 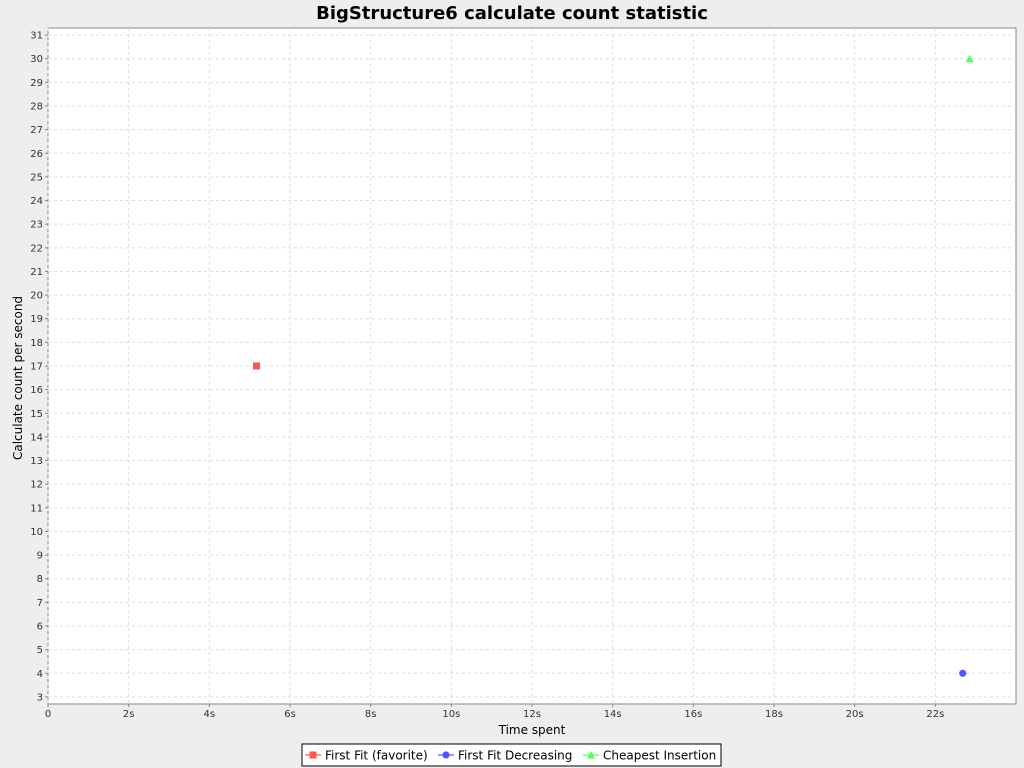 What do you see at coordinates (40, 603) in the screenshot?
I see `y-tick-label: 7` at bounding box center [40, 603].